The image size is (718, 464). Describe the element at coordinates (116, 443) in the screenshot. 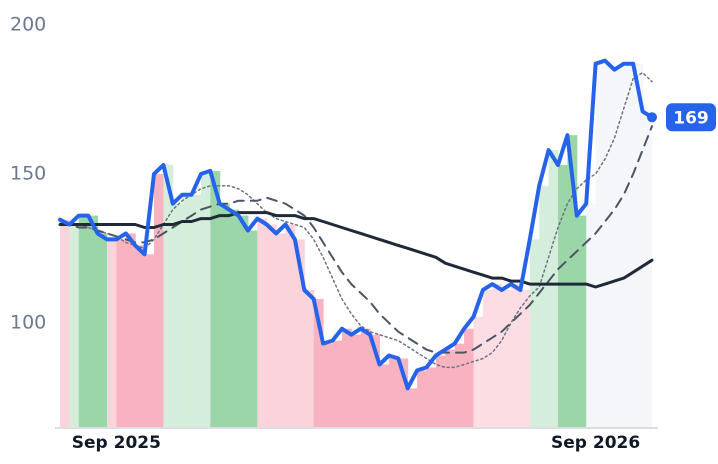

I see `x-tick-label: Sep 2025` at that location.